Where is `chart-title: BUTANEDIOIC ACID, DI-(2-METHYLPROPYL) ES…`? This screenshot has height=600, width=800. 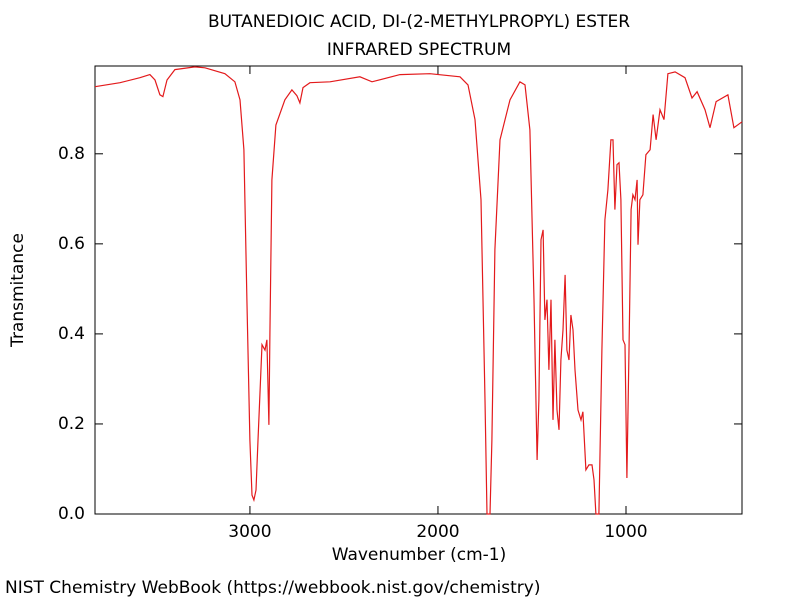
chart-title: BUTANEDIOIC ACID, DI-(2-METHYLPROPYL) ES… is located at coordinates (419, 22).